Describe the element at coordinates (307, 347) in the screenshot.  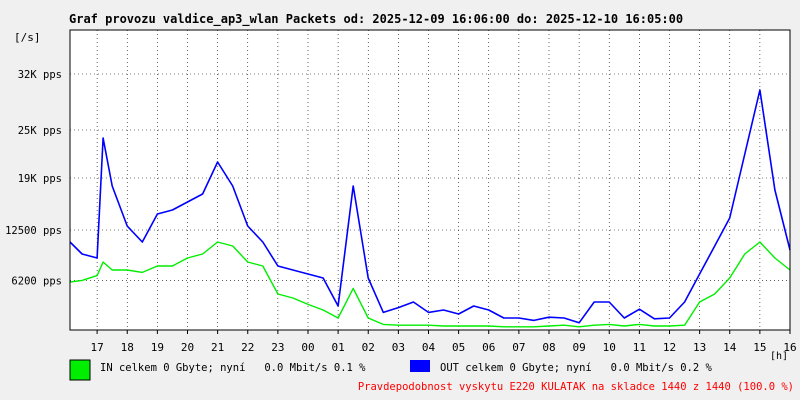
I see `x-tick-label: 00` at that location.